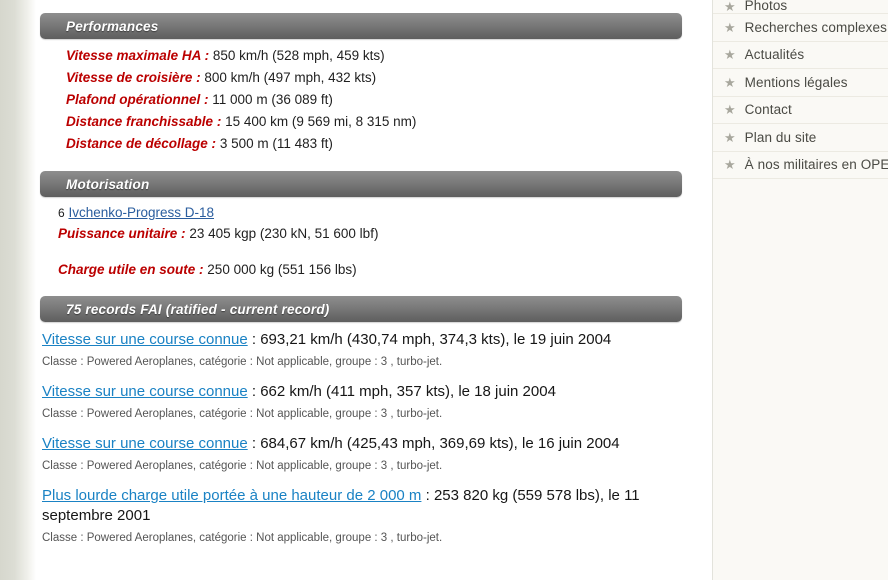 This screenshot has height=580, width=888. What do you see at coordinates (385, 252) in the screenshot?
I see `spacer` at bounding box center [385, 252].